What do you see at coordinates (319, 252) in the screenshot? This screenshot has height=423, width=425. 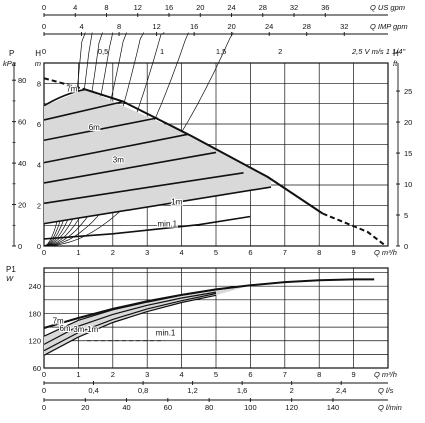 I see `upper-x-tick-label: 8` at bounding box center [319, 252].